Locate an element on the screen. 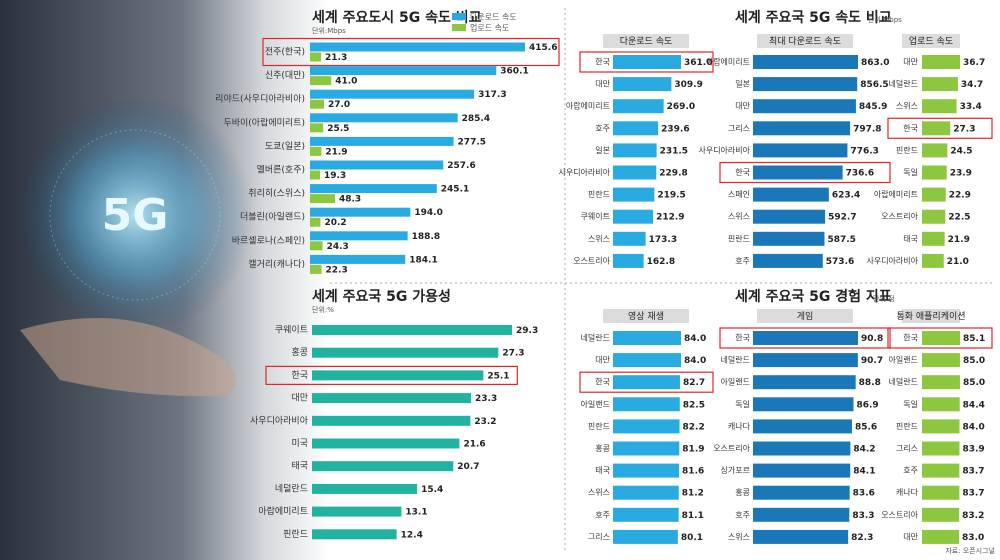 The width and height of the screenshot is (1000, 560). value-label: 24.3 is located at coordinates (338, 247).